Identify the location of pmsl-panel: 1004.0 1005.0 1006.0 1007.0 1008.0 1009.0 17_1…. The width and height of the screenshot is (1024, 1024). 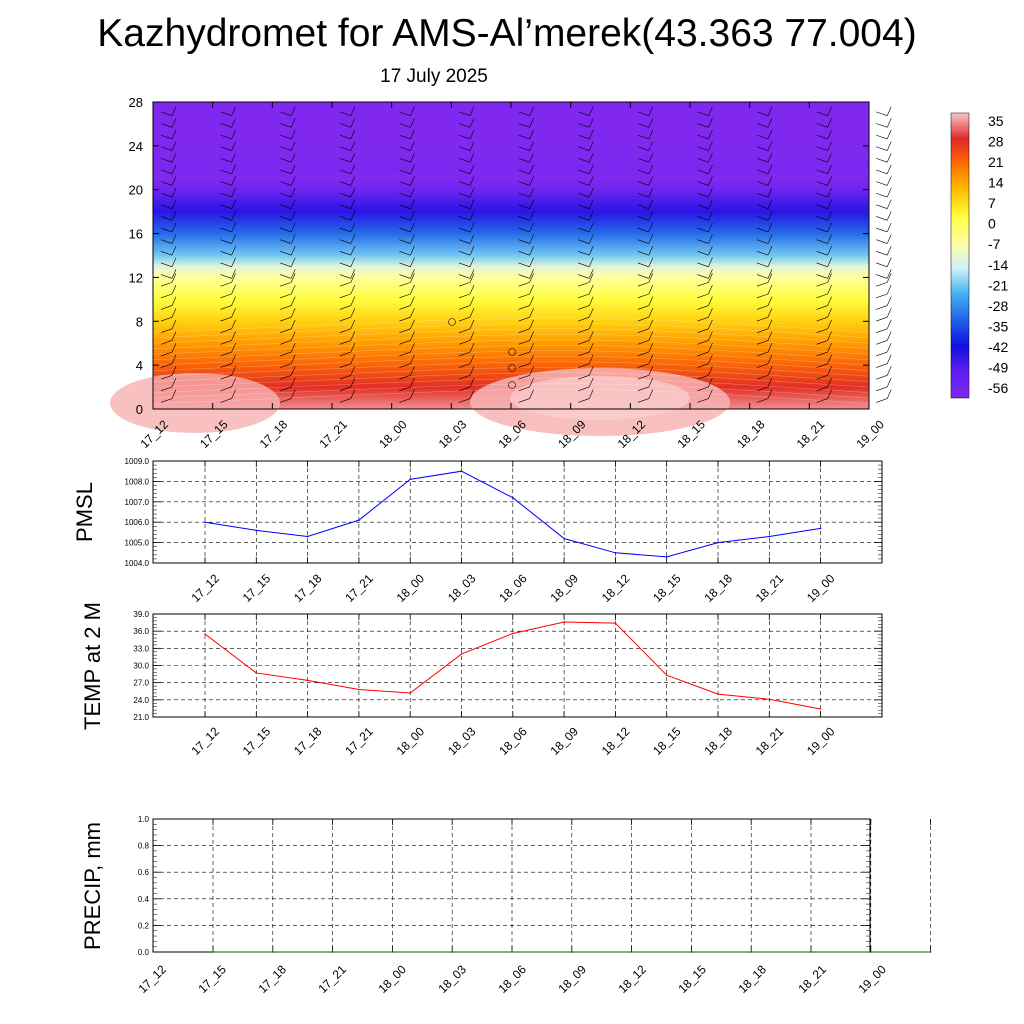
(477, 531).